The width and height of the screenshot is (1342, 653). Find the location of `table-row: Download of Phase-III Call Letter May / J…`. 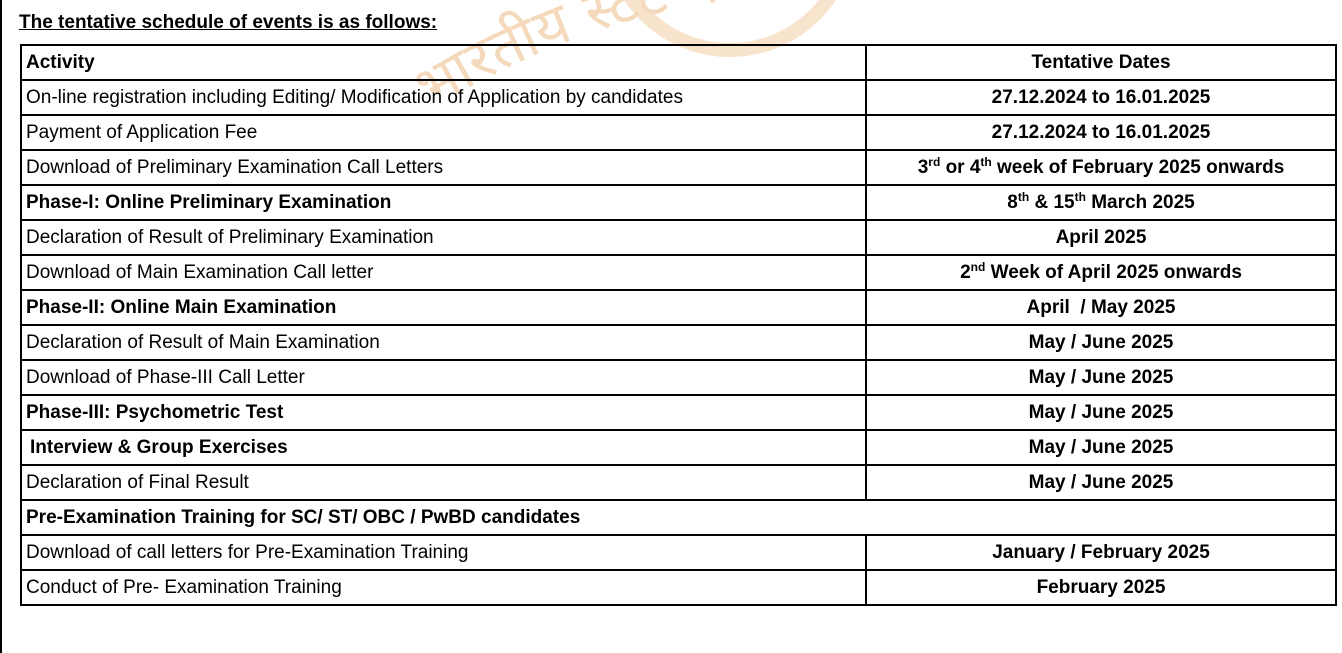

table-row: Download of Phase-III Call Letter May / J… is located at coordinates (678, 377).